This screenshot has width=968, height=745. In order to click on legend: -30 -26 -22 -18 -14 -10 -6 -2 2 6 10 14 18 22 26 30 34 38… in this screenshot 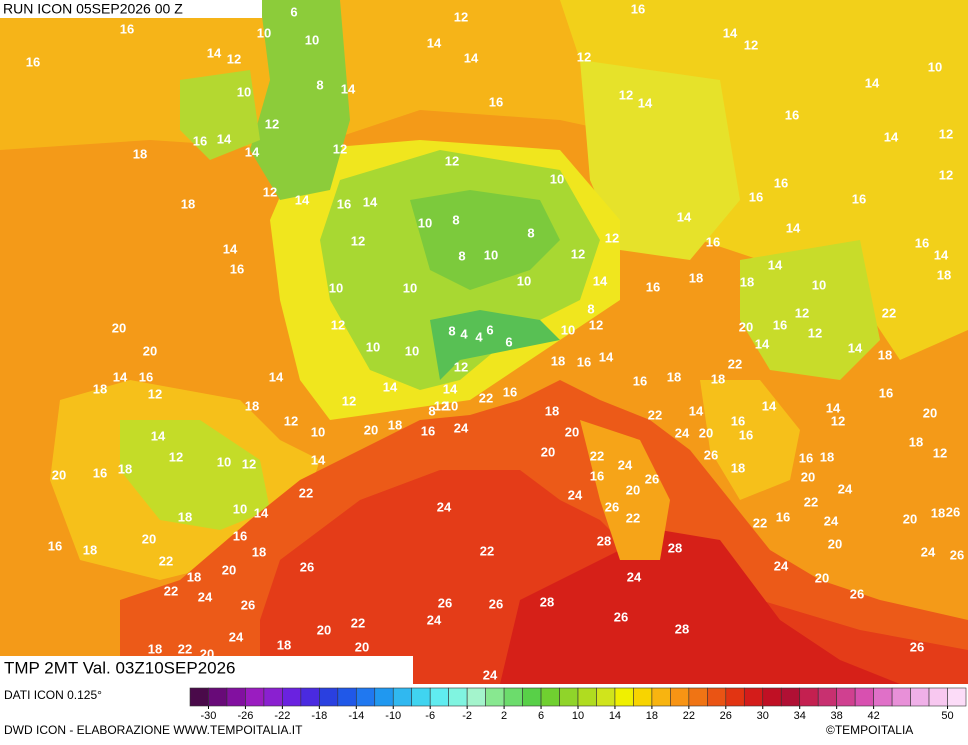, I will do `click(578, 704)`.